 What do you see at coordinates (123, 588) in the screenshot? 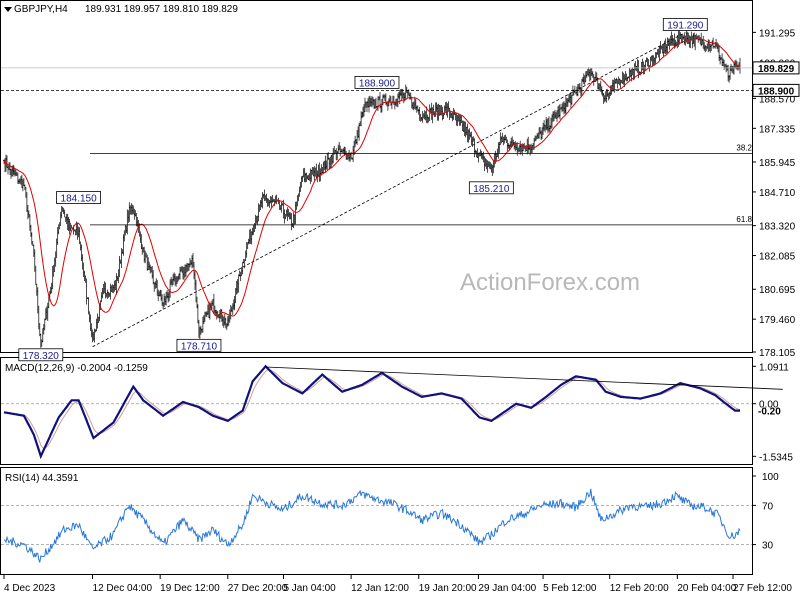
I see `time-axis-label: 12 Dec 04:00` at bounding box center [123, 588].